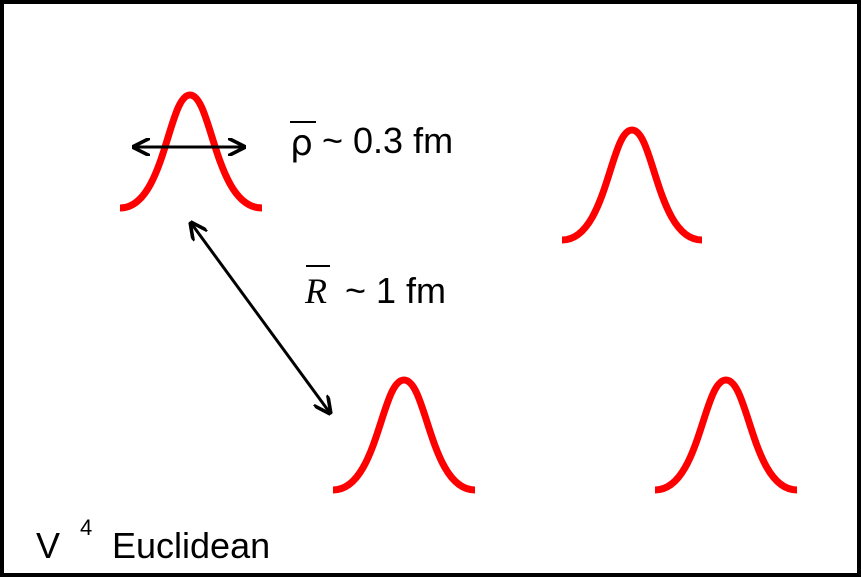 This screenshot has height=579, width=861. Describe the element at coordinates (86, 527) in the screenshot. I see `space-exponent: 4` at that location.